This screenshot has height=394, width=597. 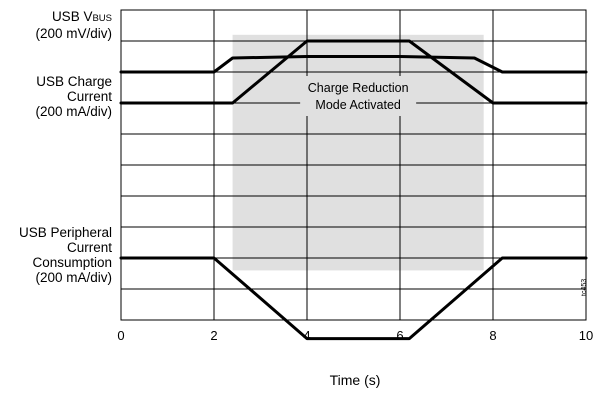 What do you see at coordinates (120, 335) in the screenshot?
I see `x-tick-label: 0` at bounding box center [120, 335].